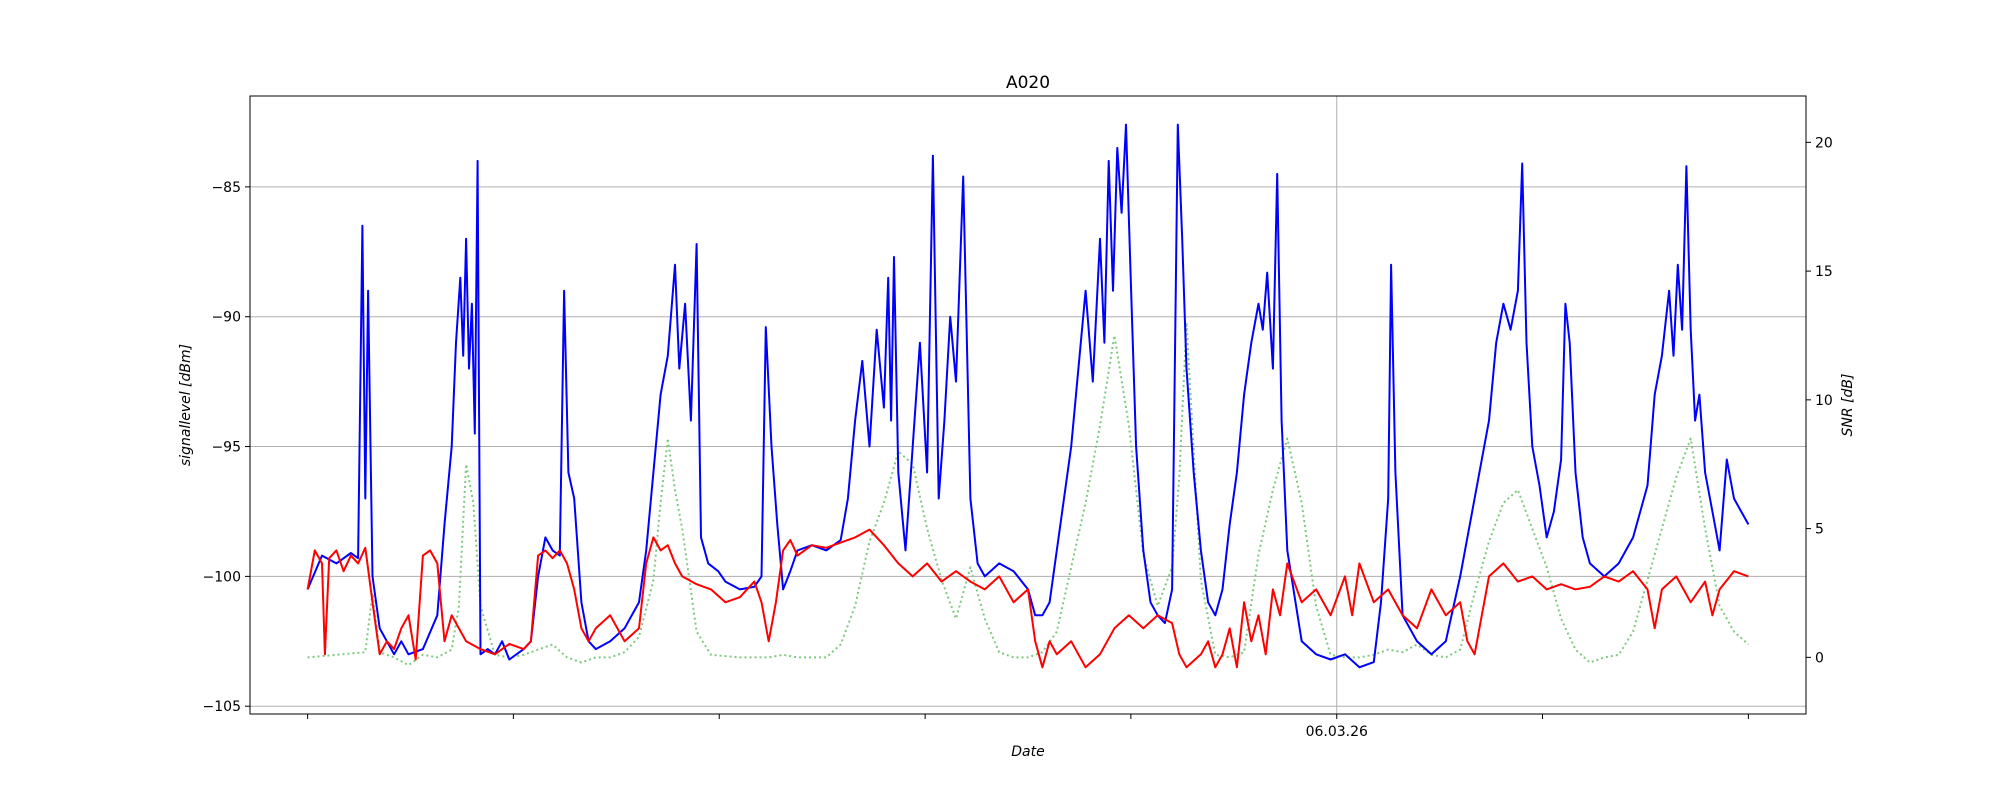 The width and height of the screenshot is (2000, 800). Describe the element at coordinates (1819, 530) in the screenshot. I see `right-y-tick-label-1: 5` at that location.